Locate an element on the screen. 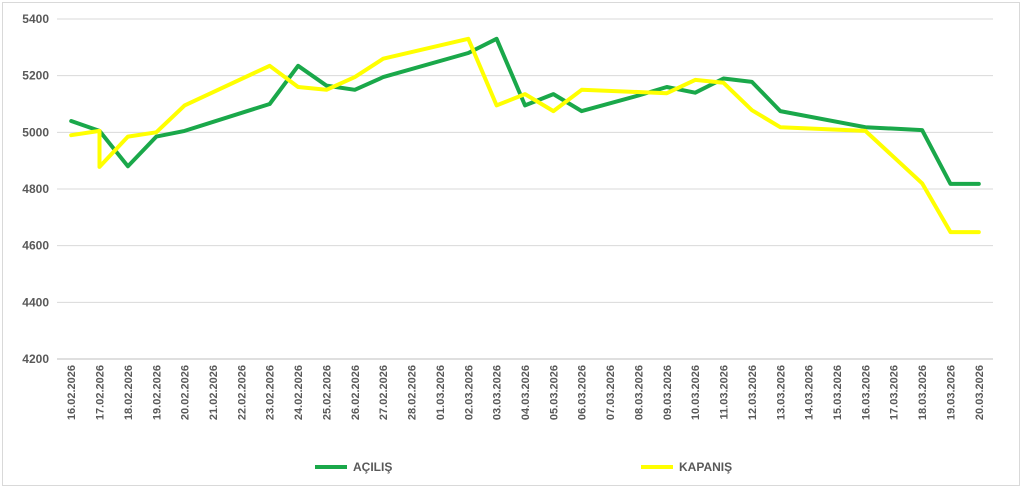 The height and width of the screenshot is (490, 1024). x-tick-label: 23.02.2026 is located at coordinates (271, 392).